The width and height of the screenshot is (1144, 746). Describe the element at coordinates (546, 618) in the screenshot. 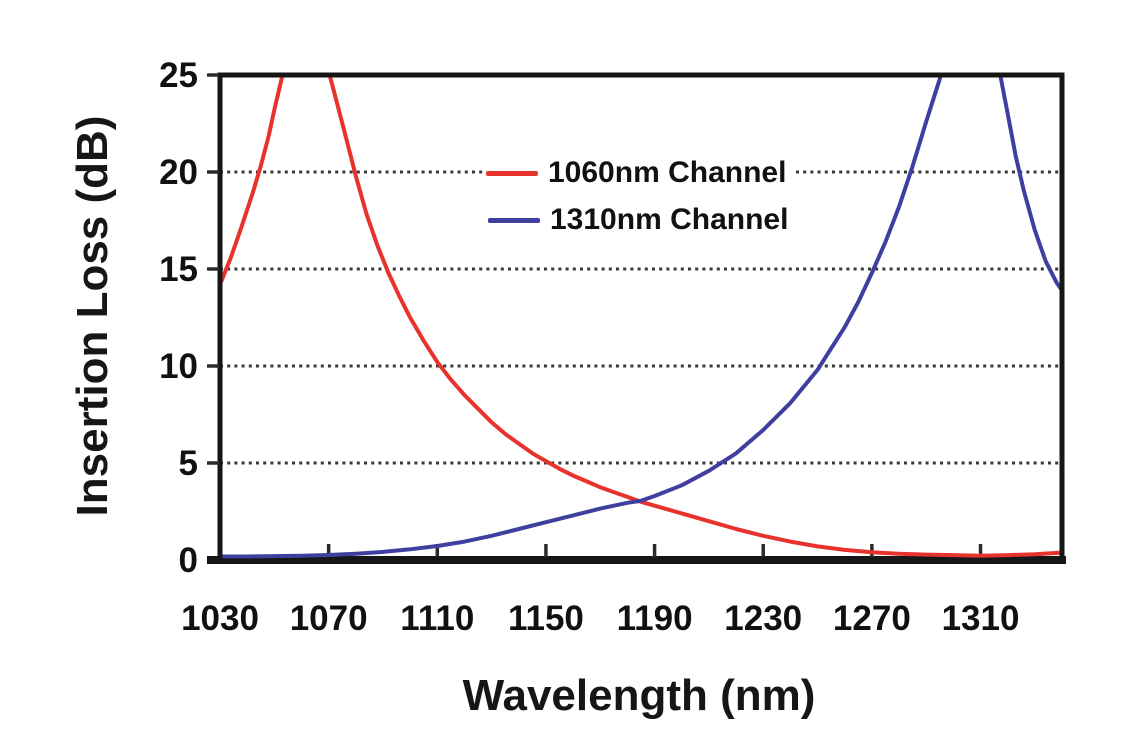

I see `x-tick-label-1150: 1150` at that location.